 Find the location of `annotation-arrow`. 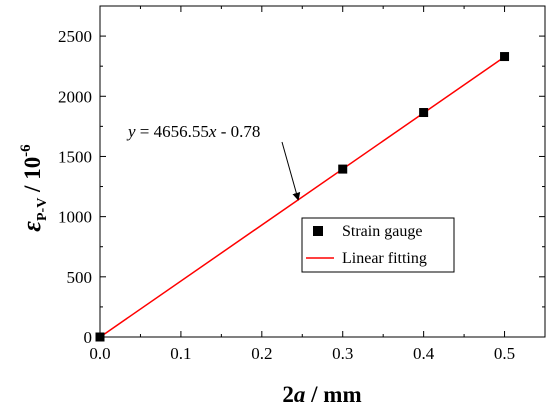

annotation-arrow is located at coordinates (291, 171).